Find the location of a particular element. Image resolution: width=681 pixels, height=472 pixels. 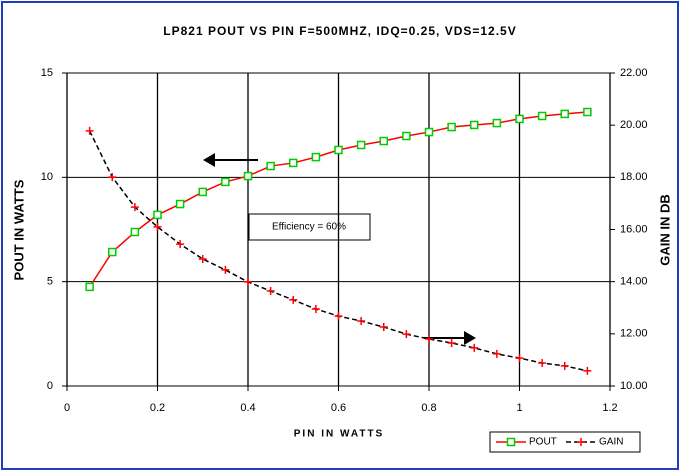

y2-tick-label: 12.00 is located at coordinates (634, 334).